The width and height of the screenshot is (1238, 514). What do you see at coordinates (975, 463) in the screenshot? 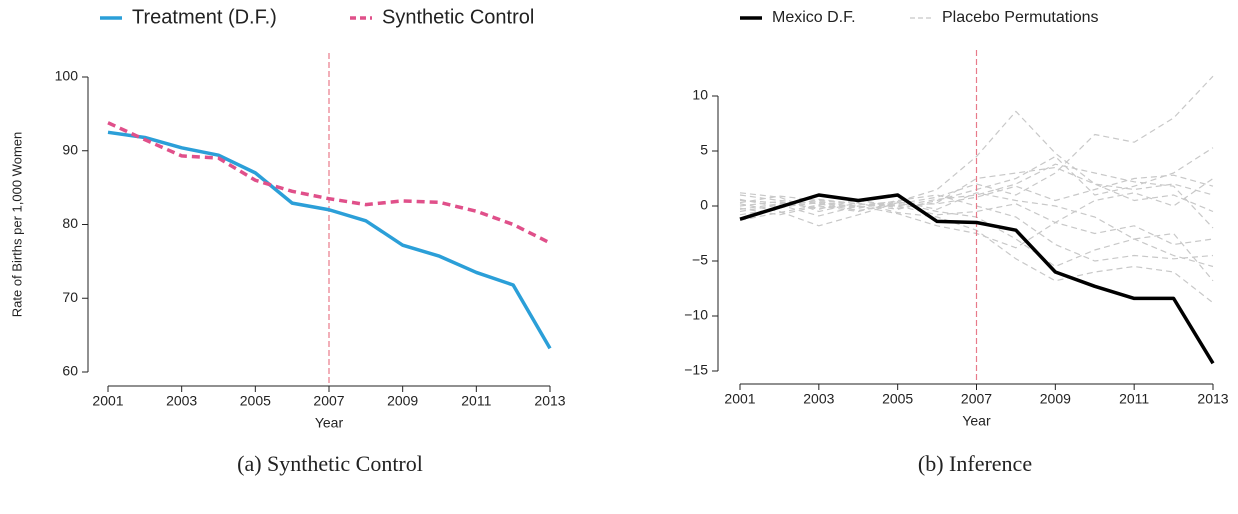
I see `caption: (b) Inference` at bounding box center [975, 463].